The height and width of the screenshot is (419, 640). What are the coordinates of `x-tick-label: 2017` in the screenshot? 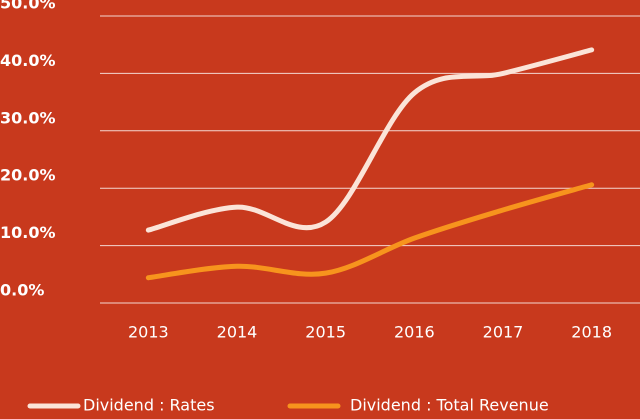 It's located at (503, 332).